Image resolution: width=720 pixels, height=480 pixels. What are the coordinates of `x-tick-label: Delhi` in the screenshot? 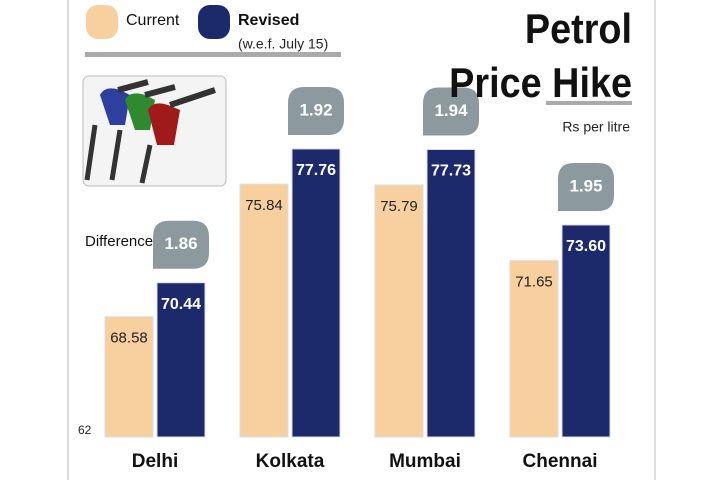 It's located at (155, 461).